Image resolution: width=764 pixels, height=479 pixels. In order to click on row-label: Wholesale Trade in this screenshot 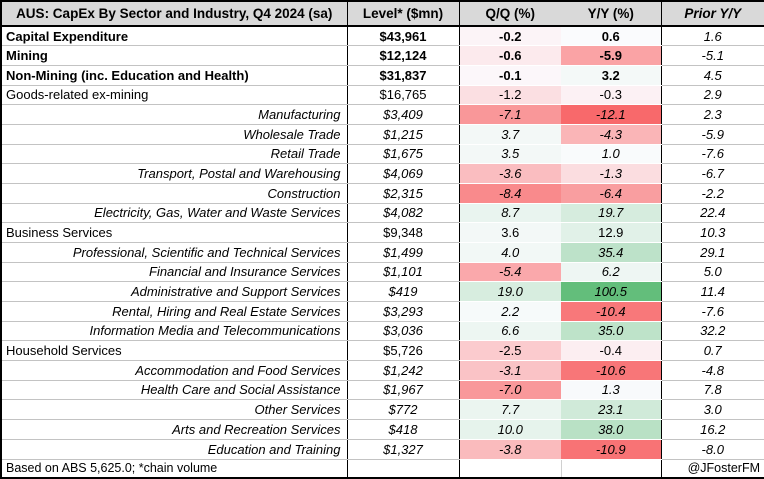, I will do `click(174, 134)`.